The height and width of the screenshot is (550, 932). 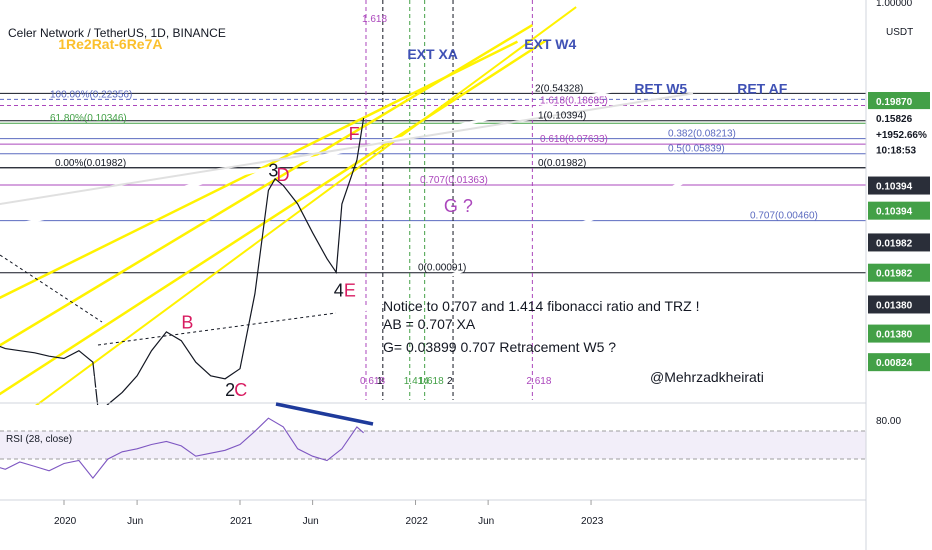 What do you see at coordinates (559, 88) in the screenshot?
I see `fib-level-label: 2(0.54328)` at bounding box center [559, 88].